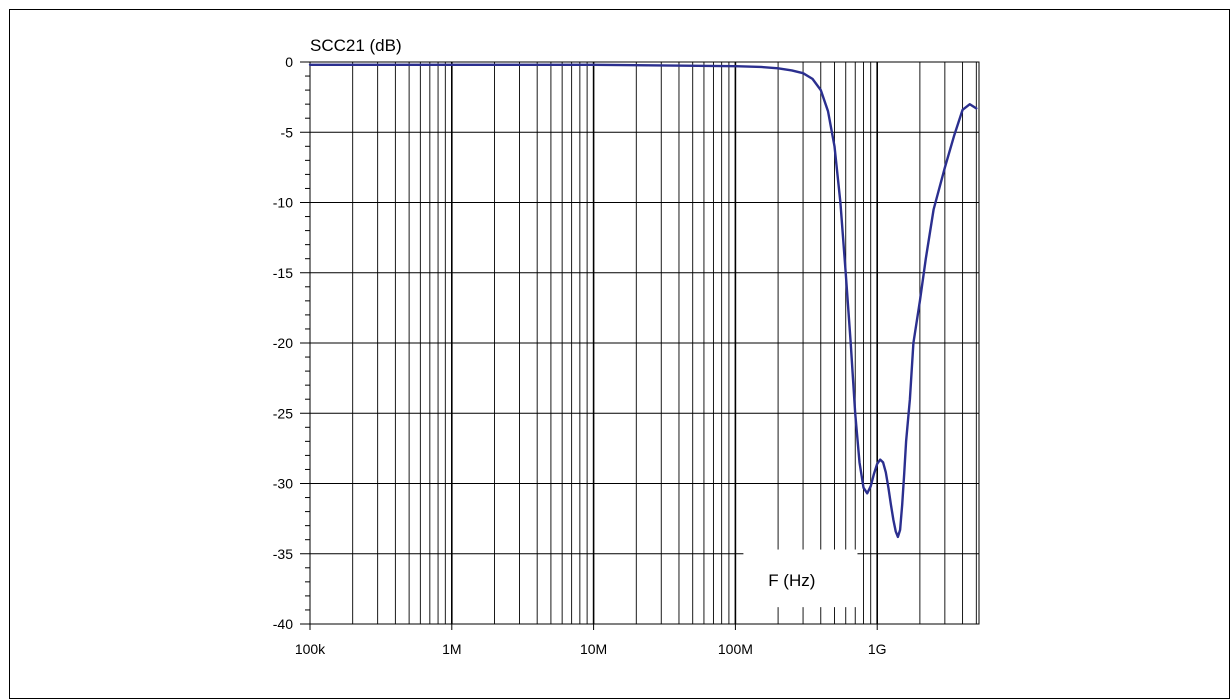  I want to click on x-tick-label: 10M, so click(593, 649).